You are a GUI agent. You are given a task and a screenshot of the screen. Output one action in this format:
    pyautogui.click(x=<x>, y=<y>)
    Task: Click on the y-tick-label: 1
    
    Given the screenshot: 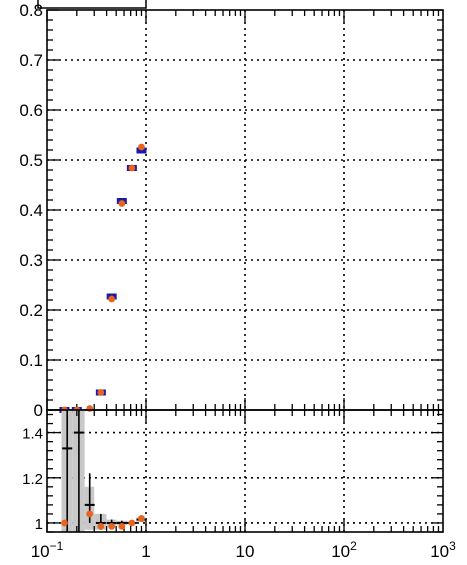 What is the action you would take?
    pyautogui.click(x=39, y=524)
    